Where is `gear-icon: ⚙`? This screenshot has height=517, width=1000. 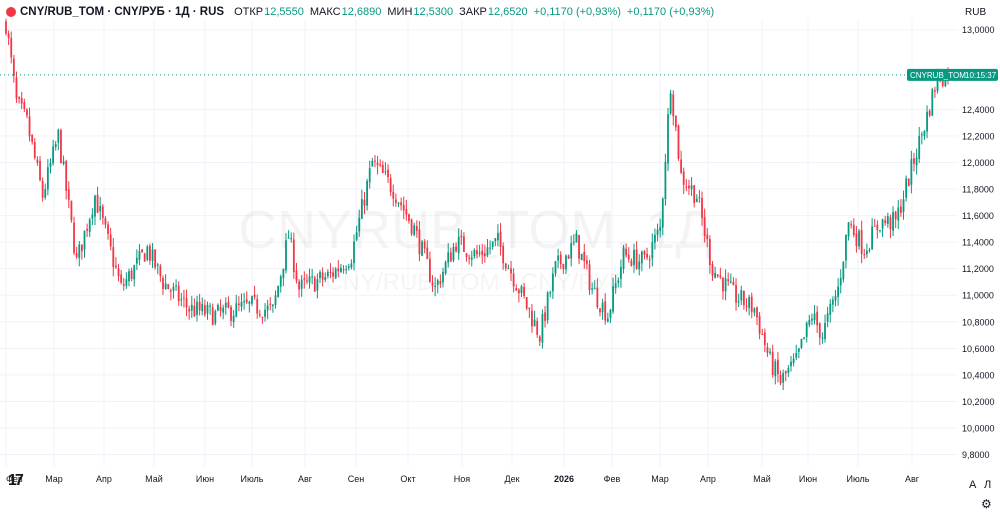 gear-icon: ⚙ is located at coordinates (986, 504).